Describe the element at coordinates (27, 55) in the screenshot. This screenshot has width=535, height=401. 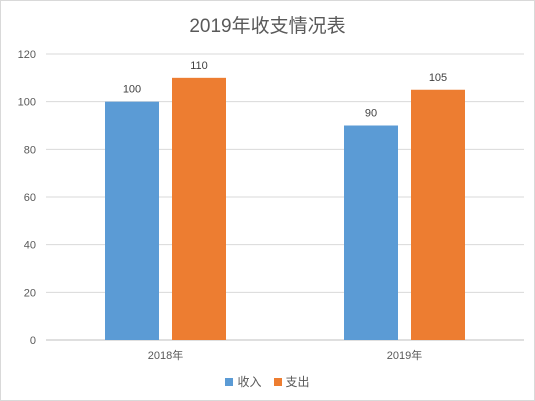
I see `y-tick-label-120: 120` at that location.